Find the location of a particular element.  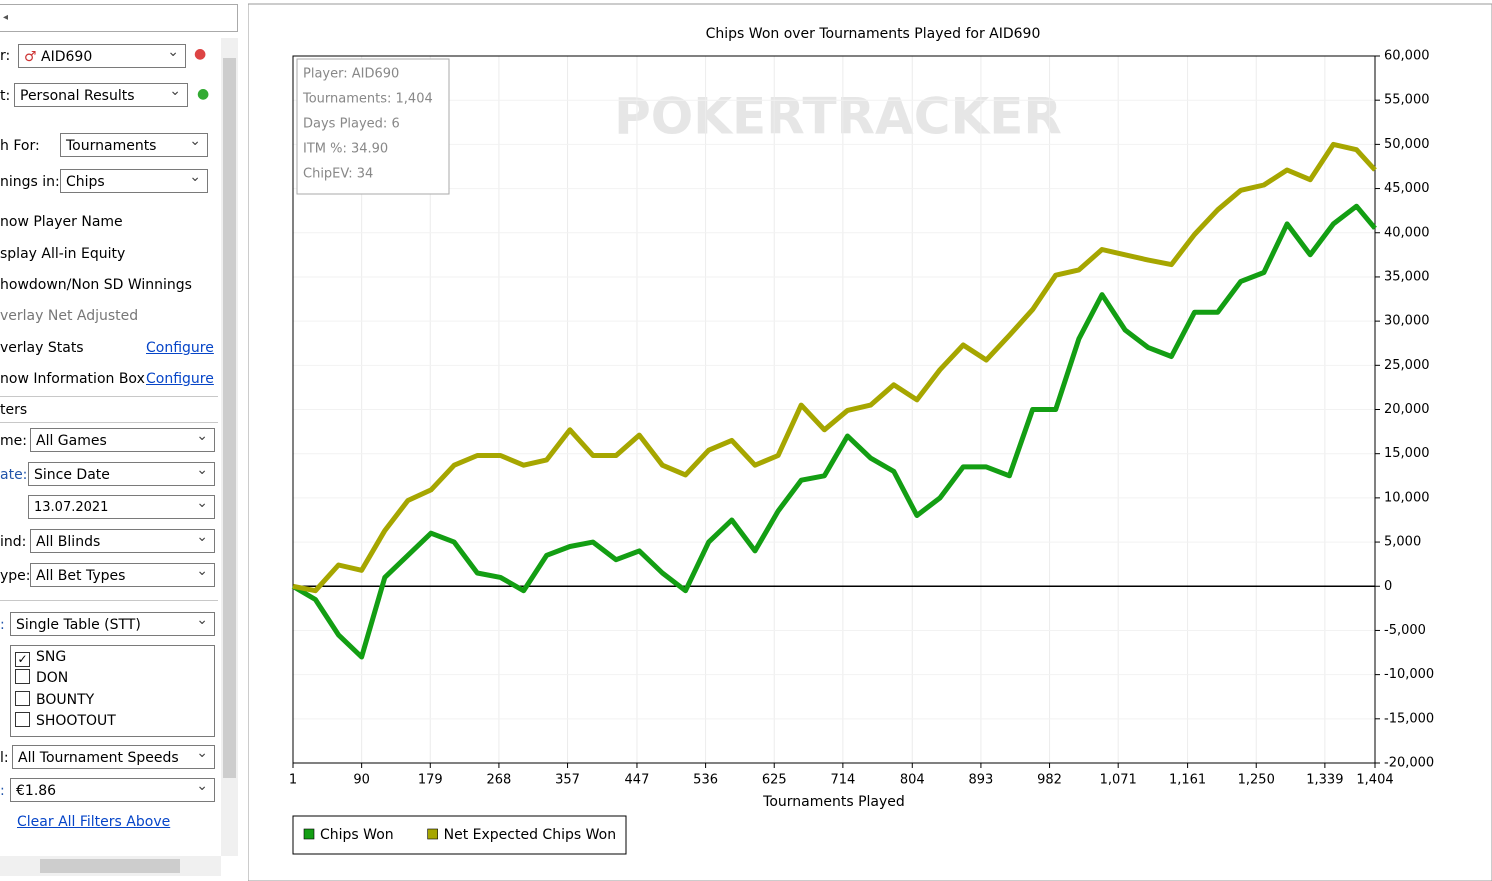

speed-select: All Tournament Speeds is located at coordinates (113, 755).